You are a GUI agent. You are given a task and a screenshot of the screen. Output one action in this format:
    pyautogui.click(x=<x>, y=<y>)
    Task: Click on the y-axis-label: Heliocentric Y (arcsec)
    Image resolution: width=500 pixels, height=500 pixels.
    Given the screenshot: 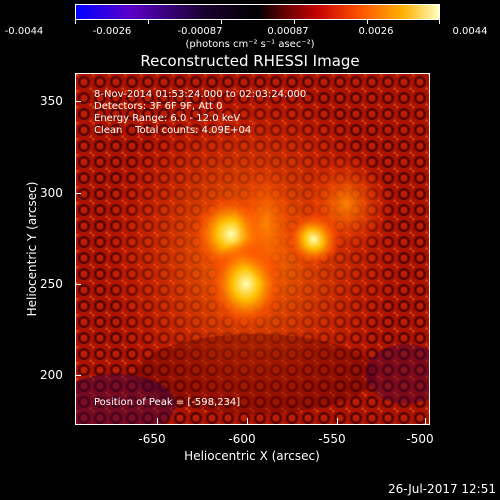 What is the action you would take?
    pyautogui.click(x=32, y=249)
    